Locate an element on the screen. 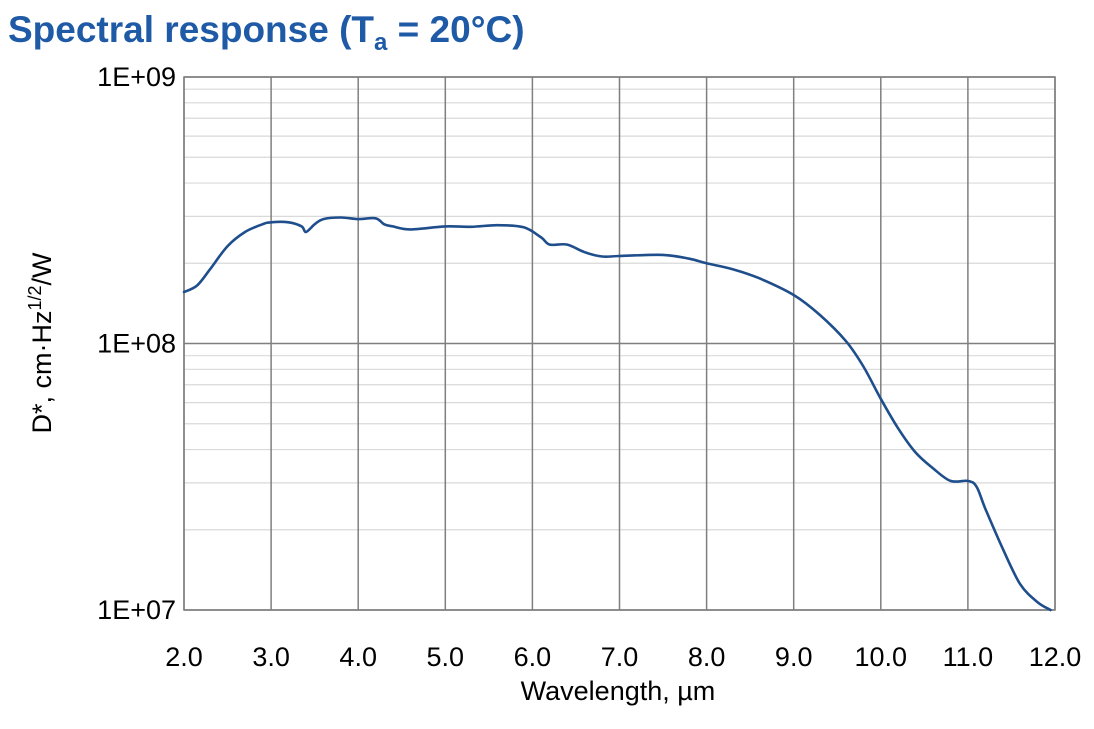  y-tick-label: 1E+07 is located at coordinates (136, 610).